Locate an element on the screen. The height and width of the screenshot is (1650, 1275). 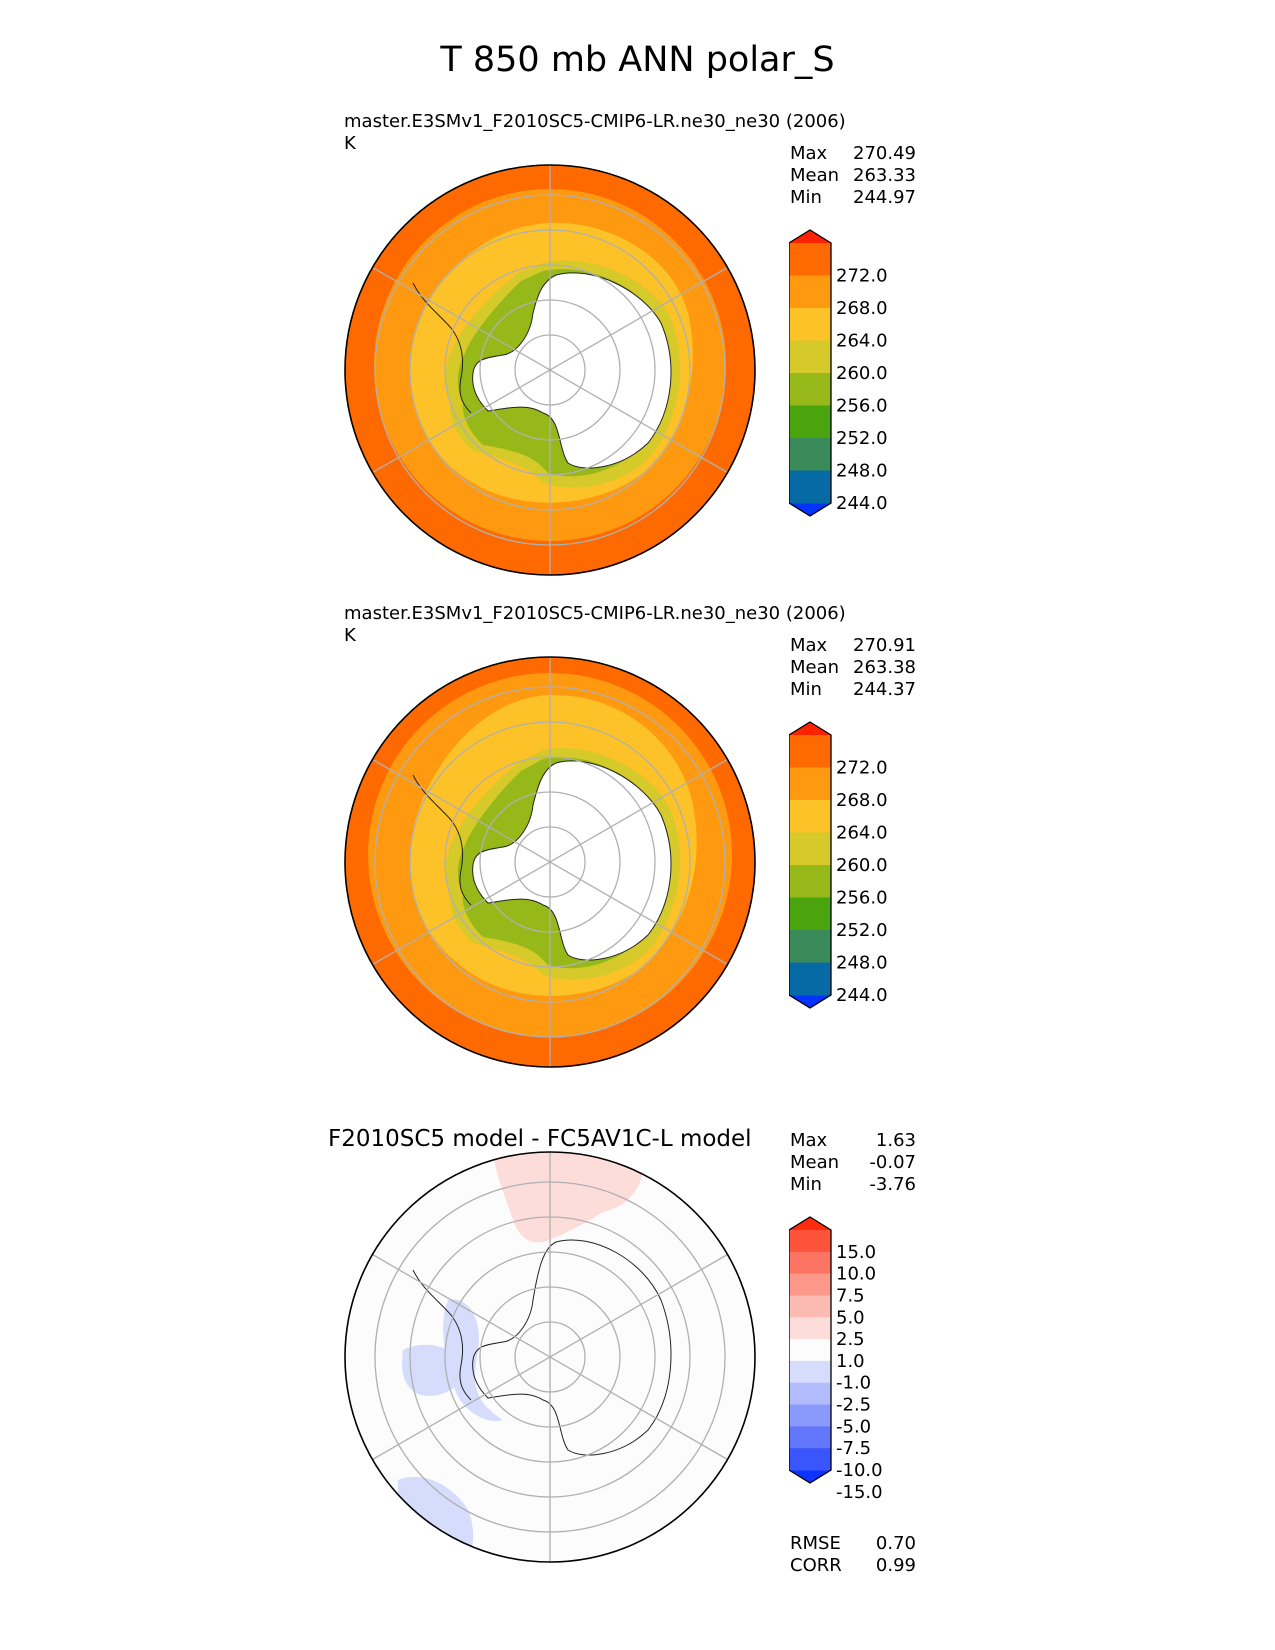
colorbar-tick-label: -15.0 is located at coordinates (859, 1492).